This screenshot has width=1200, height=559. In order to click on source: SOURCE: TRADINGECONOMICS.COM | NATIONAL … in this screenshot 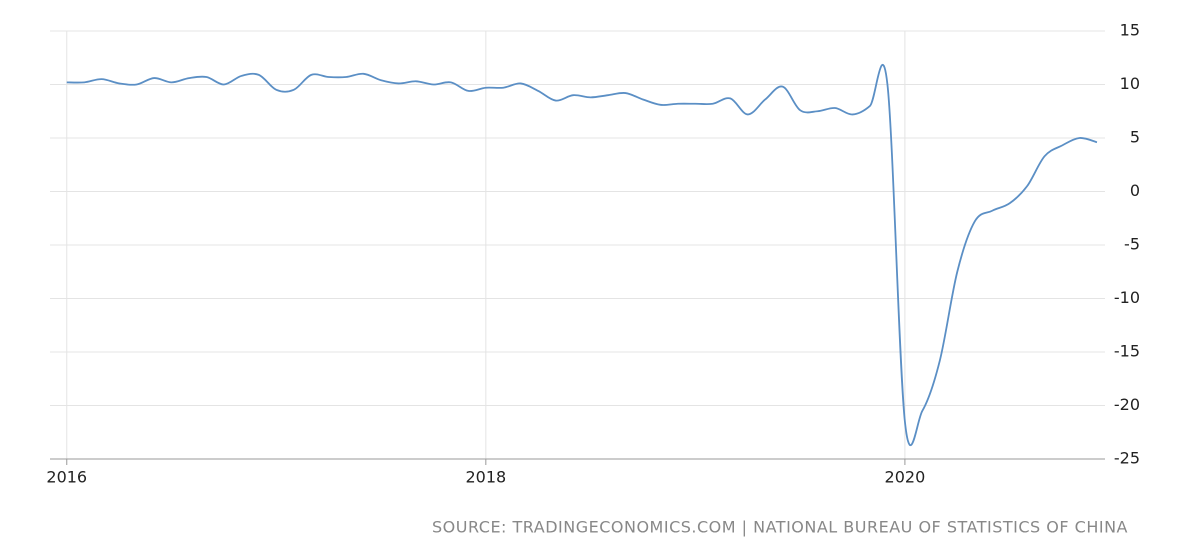, I will do `click(780, 527)`.